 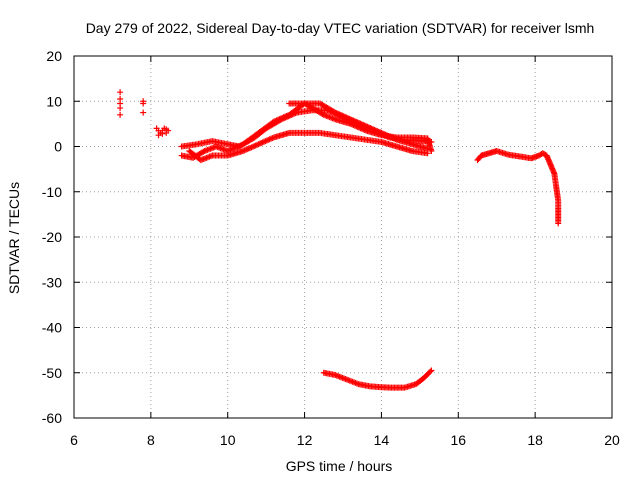 I want to click on x-tick-label: 12, so click(x=305, y=440).